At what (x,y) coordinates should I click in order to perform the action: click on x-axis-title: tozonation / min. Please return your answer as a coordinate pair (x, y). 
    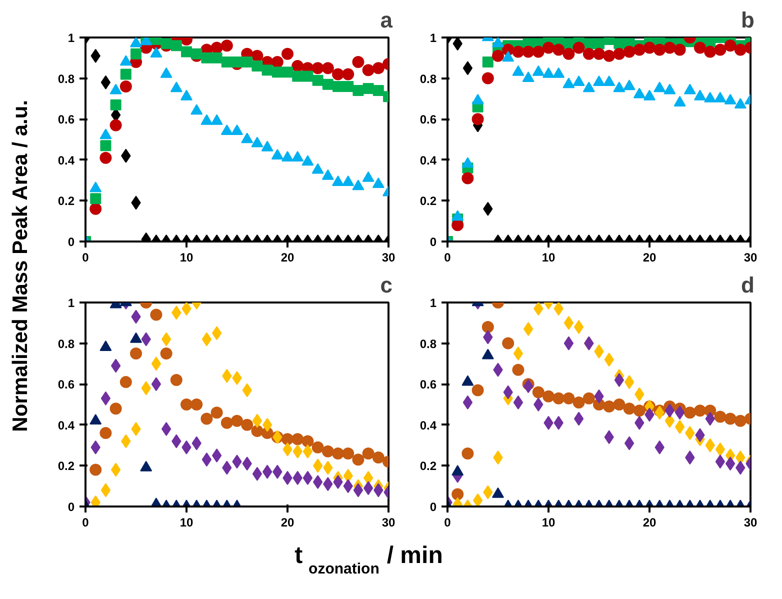
    Looking at the image, I should click on (368, 560).